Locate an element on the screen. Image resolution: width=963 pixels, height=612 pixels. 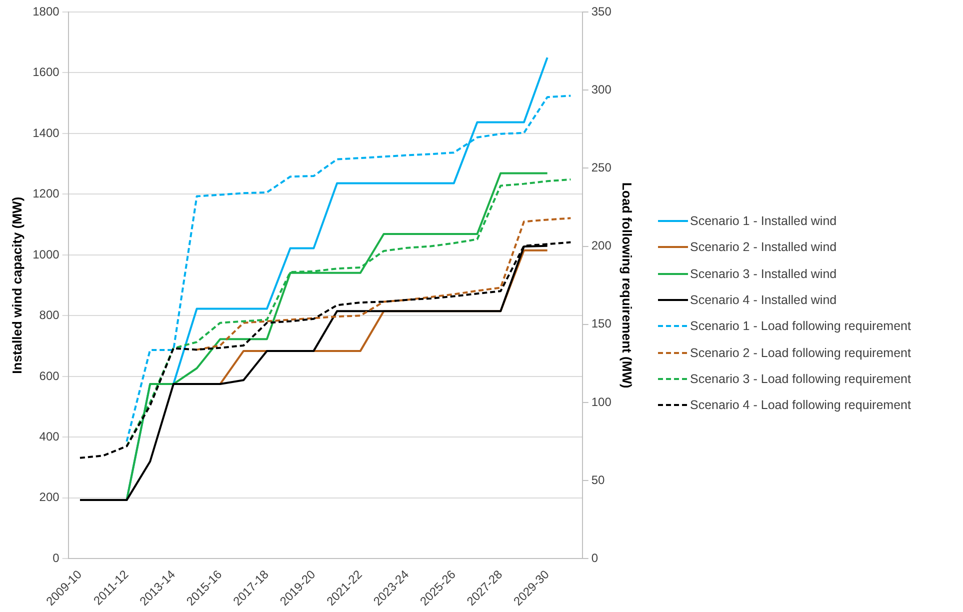
y2-tick-label: 300 is located at coordinates (601, 89).